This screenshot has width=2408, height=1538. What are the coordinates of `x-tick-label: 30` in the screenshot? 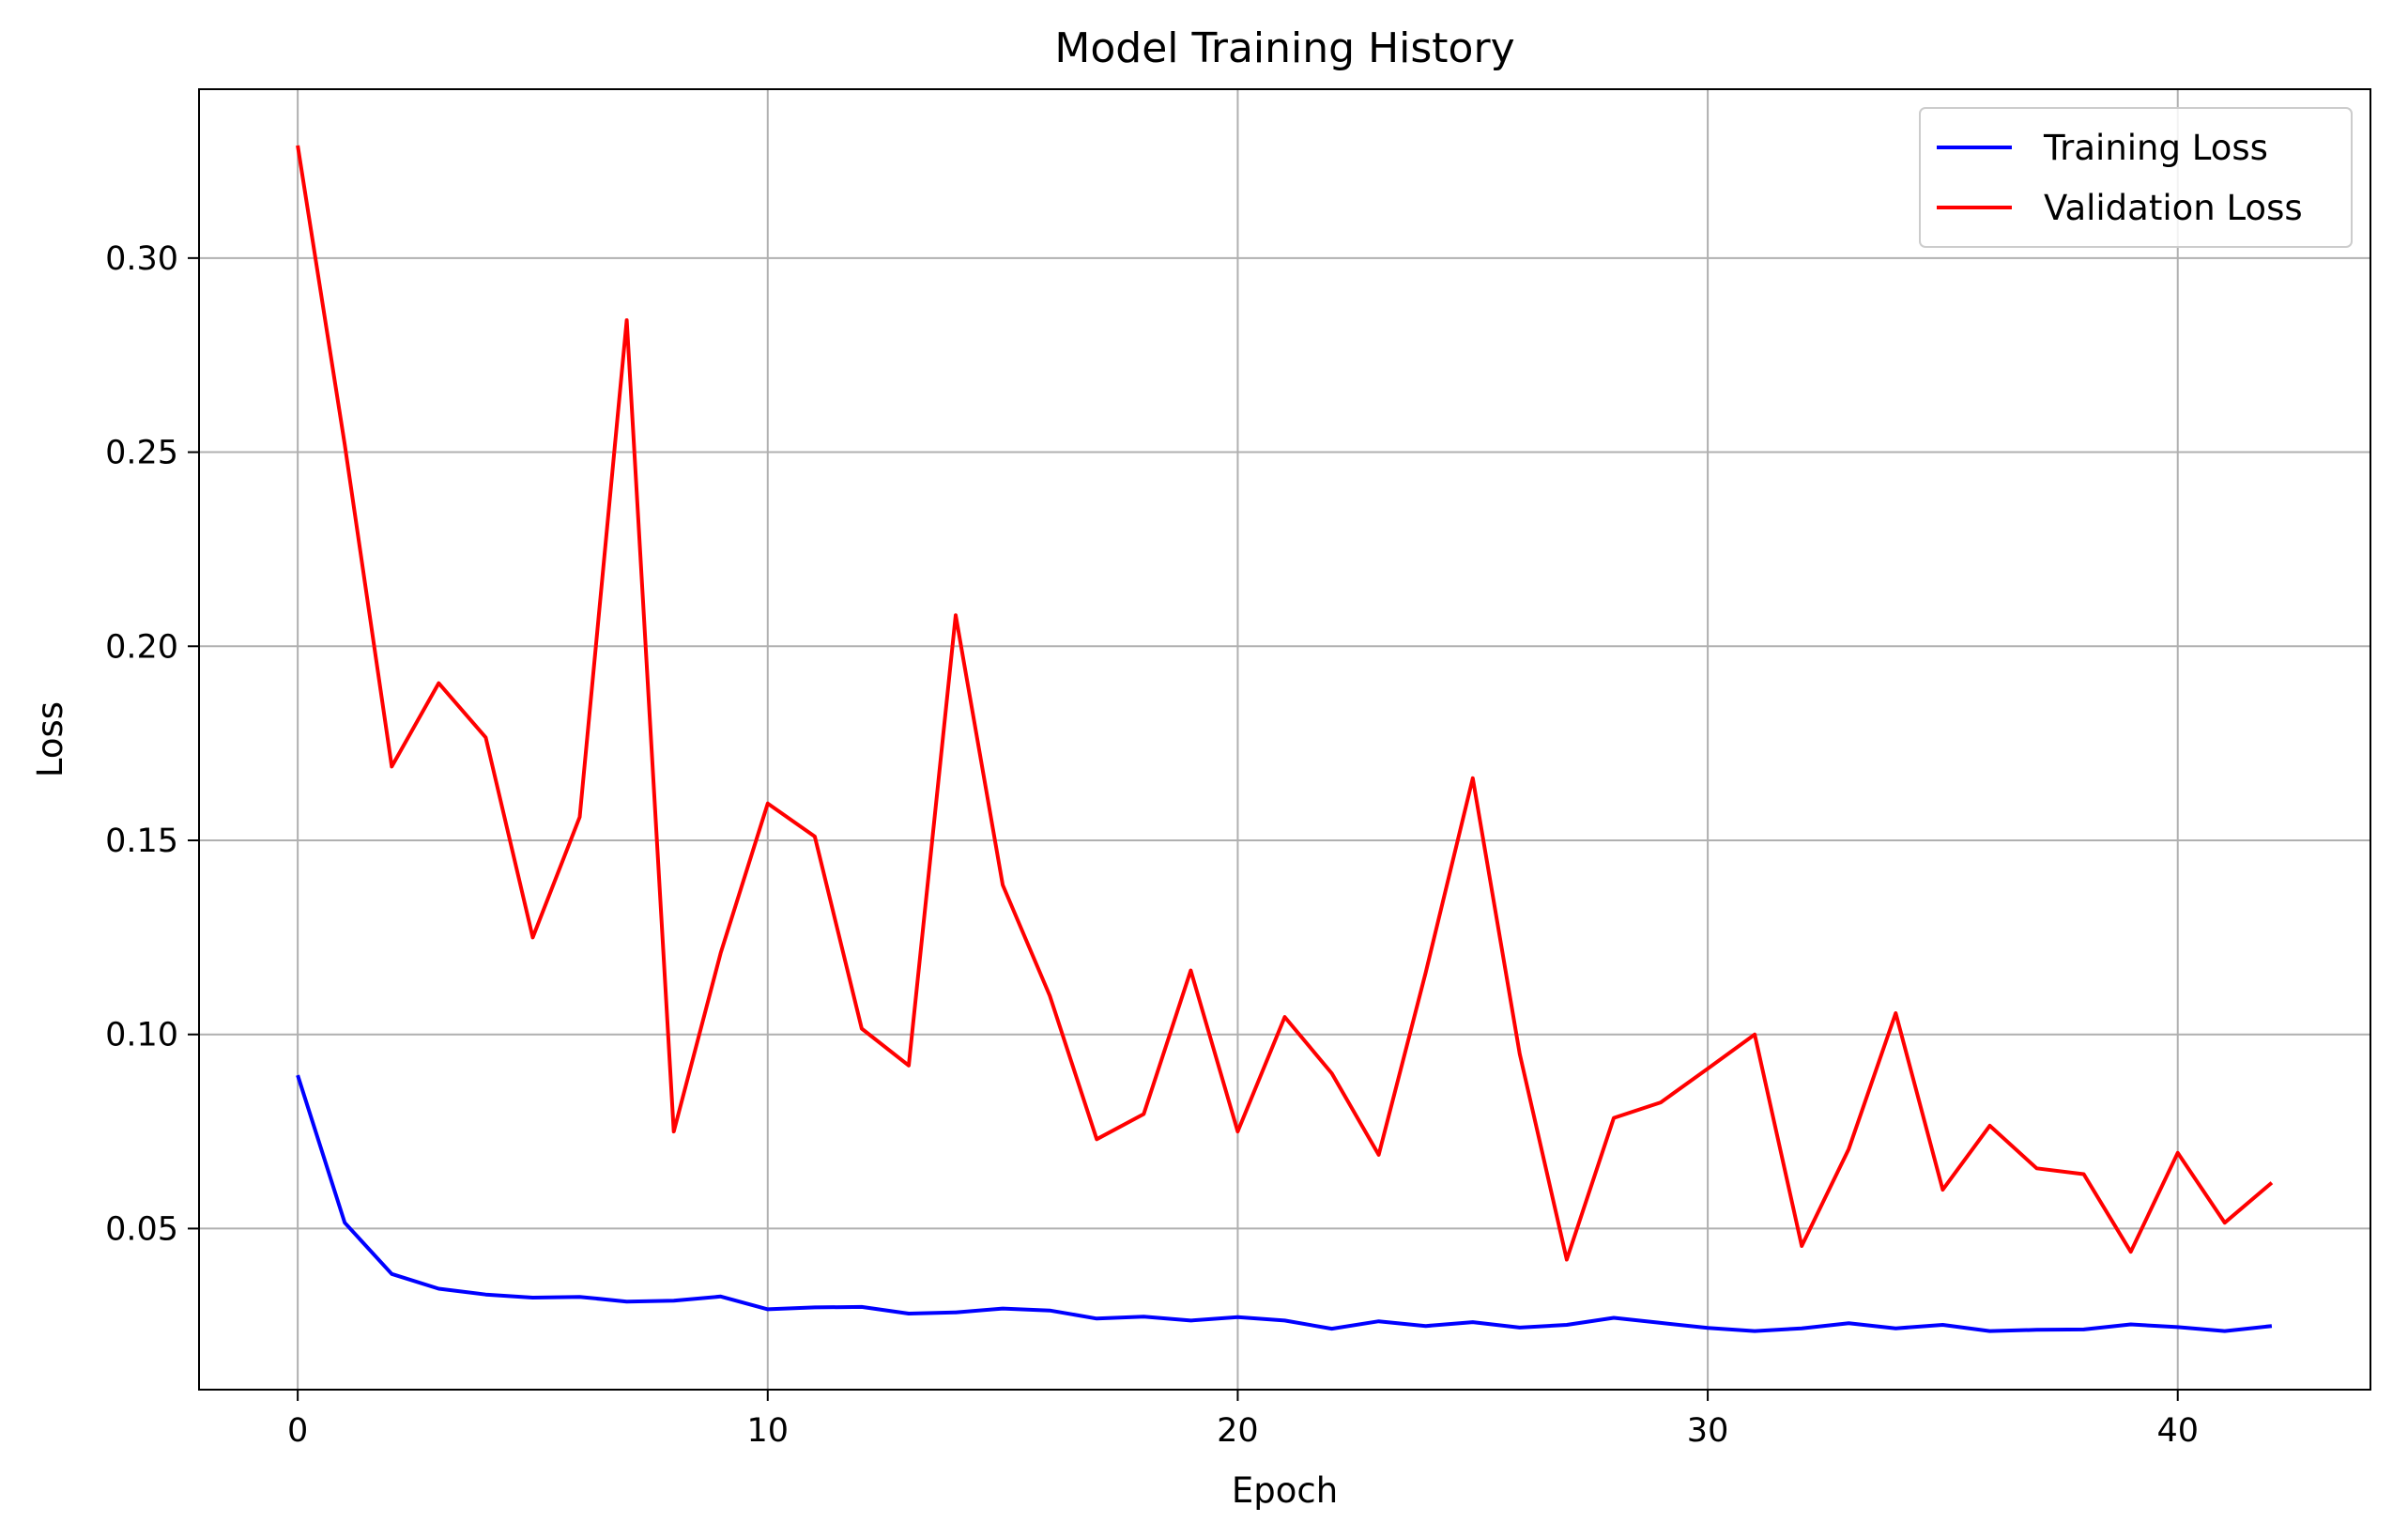 It's located at (1708, 1431).